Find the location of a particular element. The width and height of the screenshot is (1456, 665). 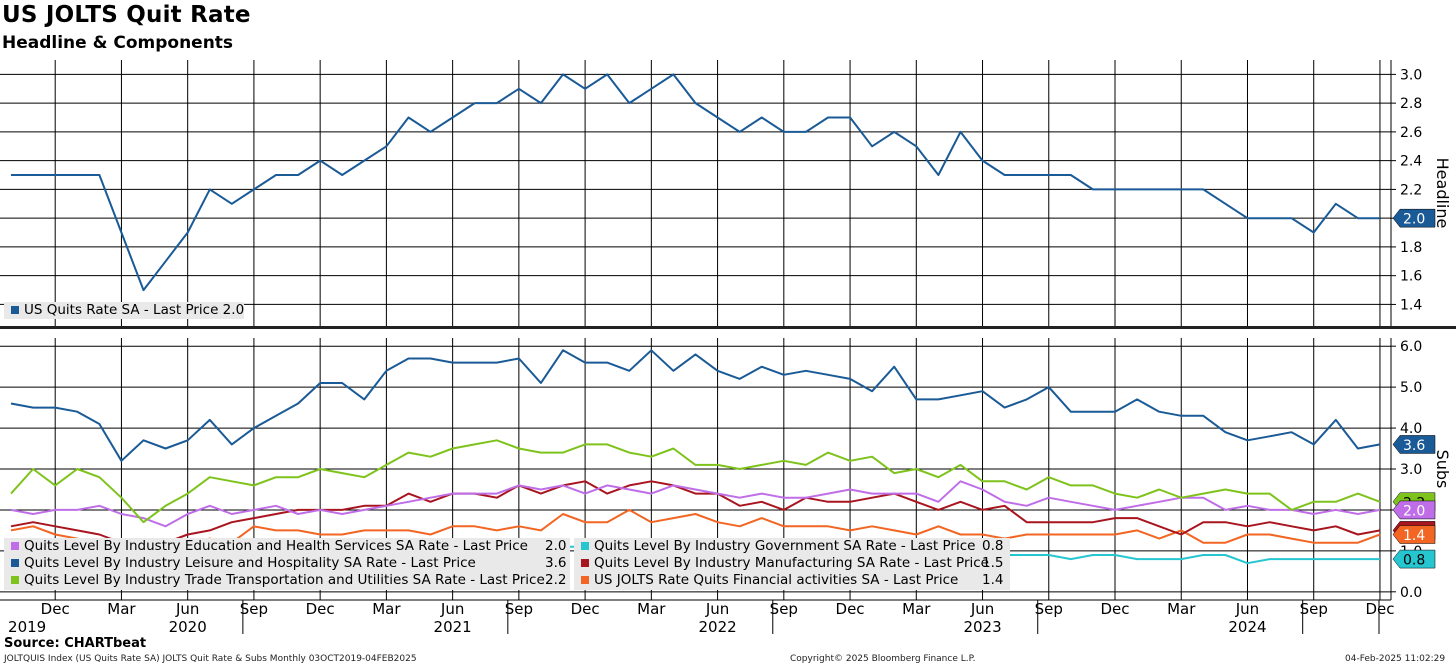

y-tick-label: 2.6 is located at coordinates (1411, 133).